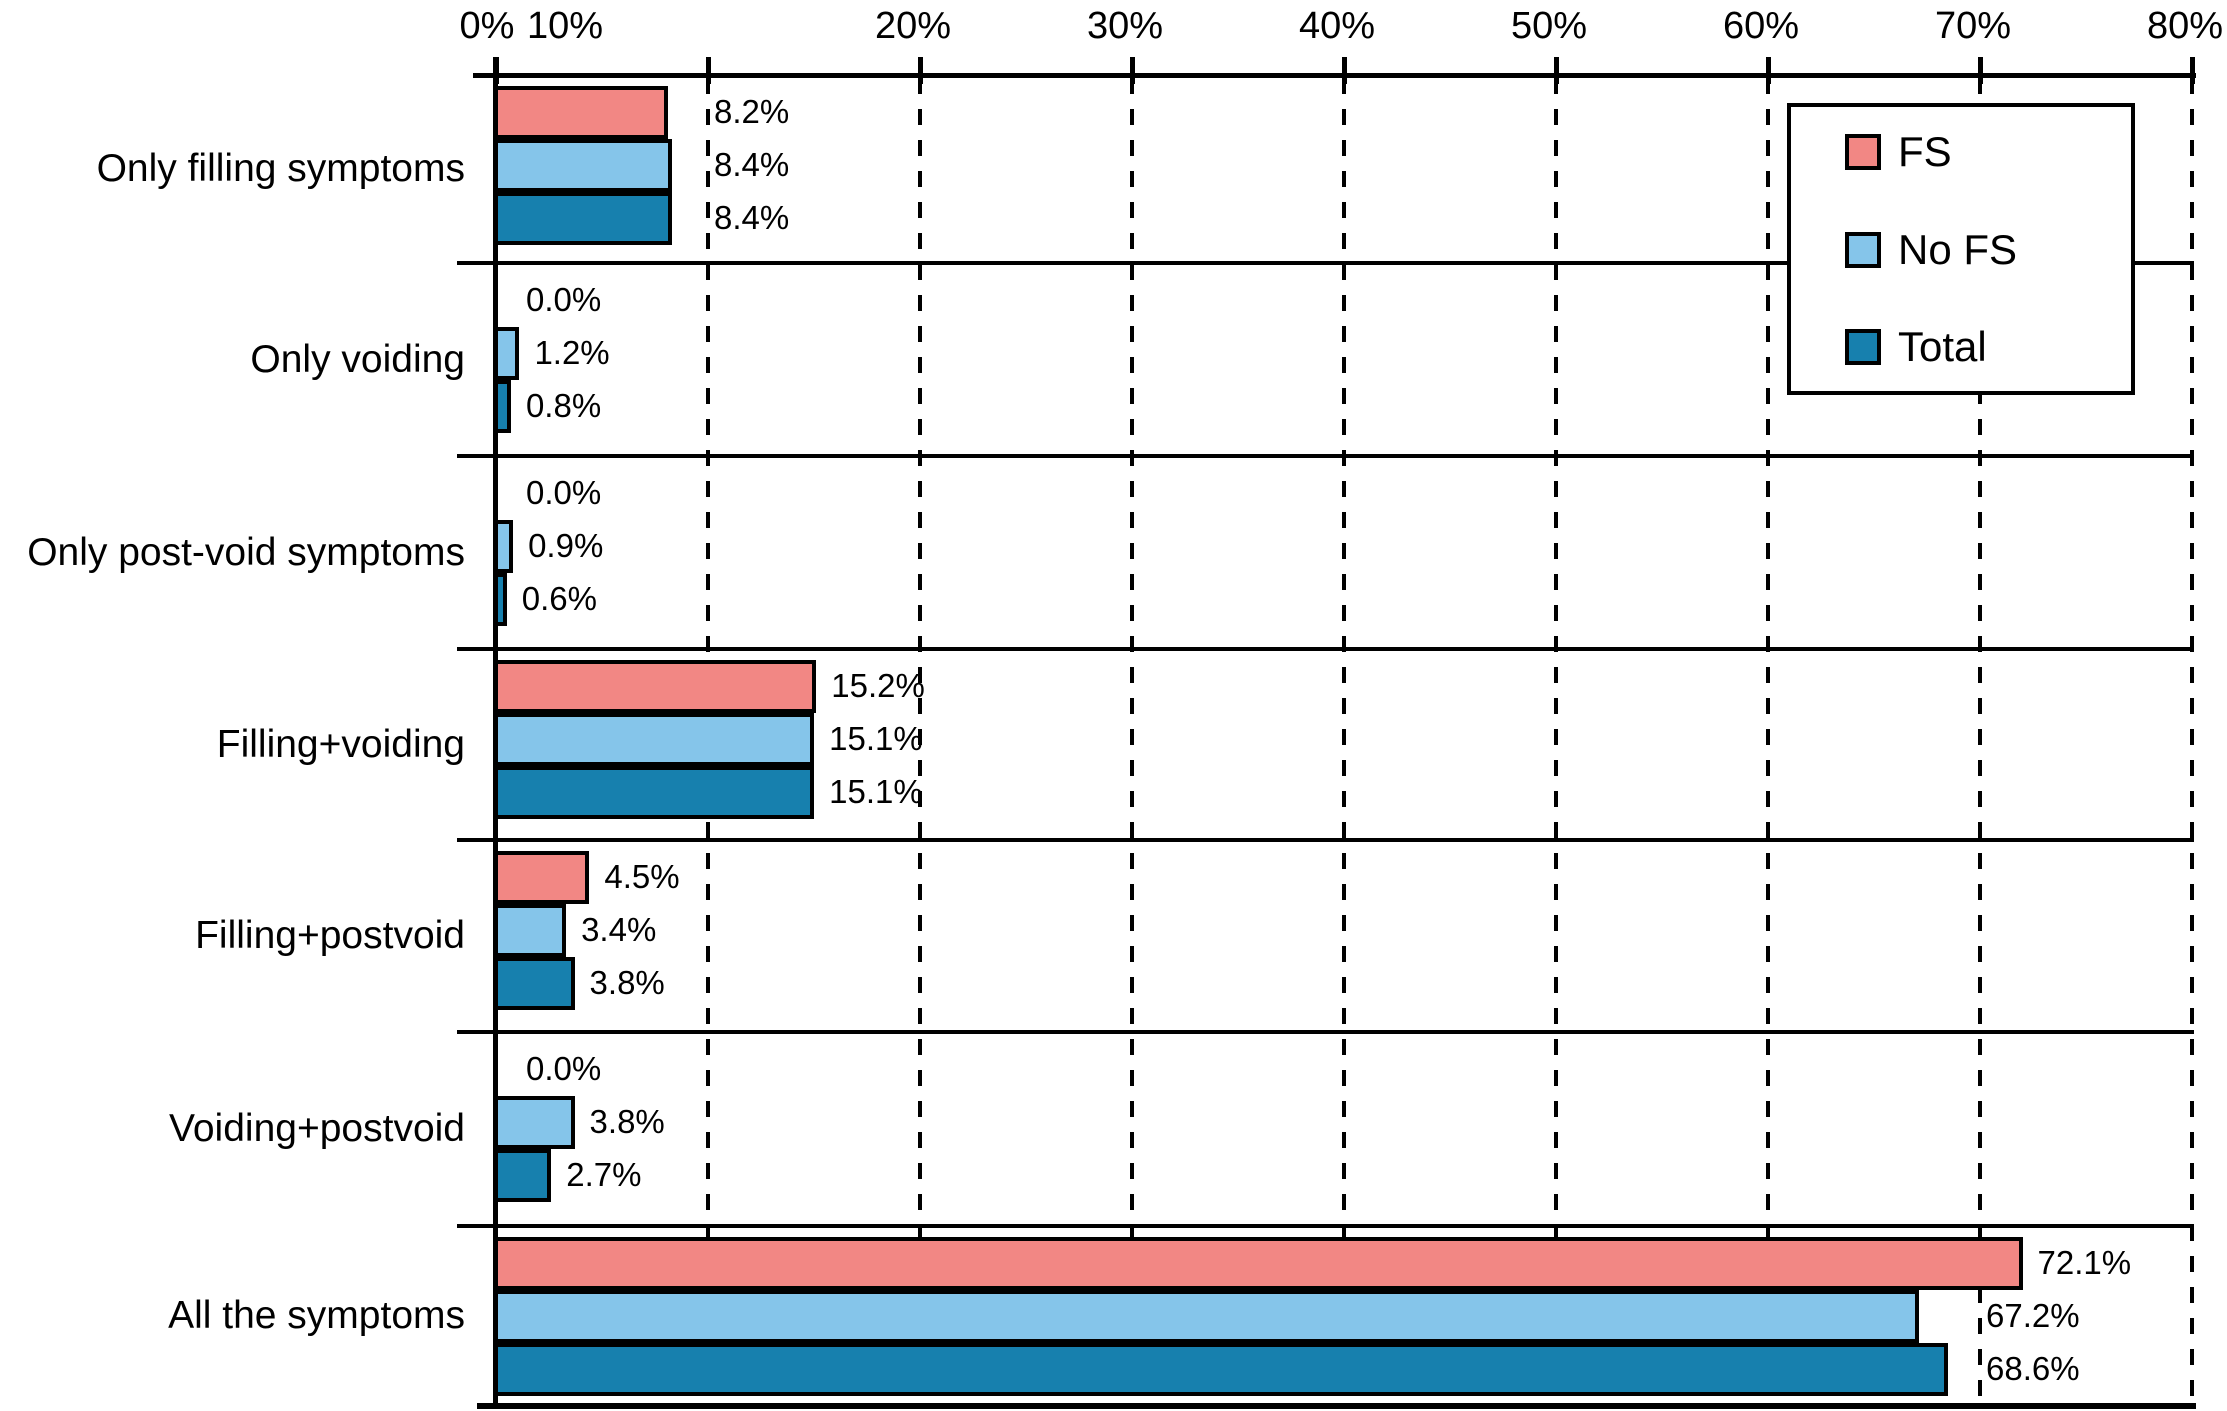  I want to click on bar-no-fs-only-filling-symptoms, so click(583, 165).